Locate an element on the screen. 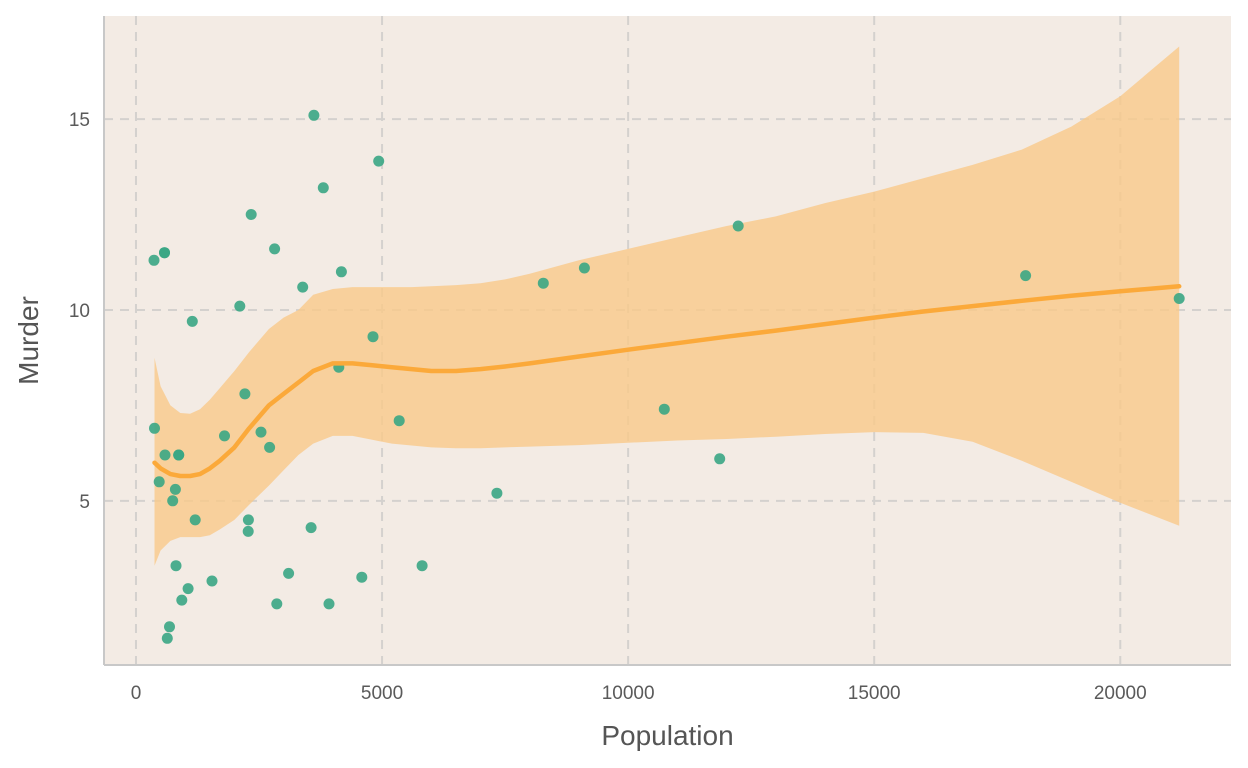 The width and height of the screenshot is (1248, 768). x-tick-label: 0 is located at coordinates (136, 693).